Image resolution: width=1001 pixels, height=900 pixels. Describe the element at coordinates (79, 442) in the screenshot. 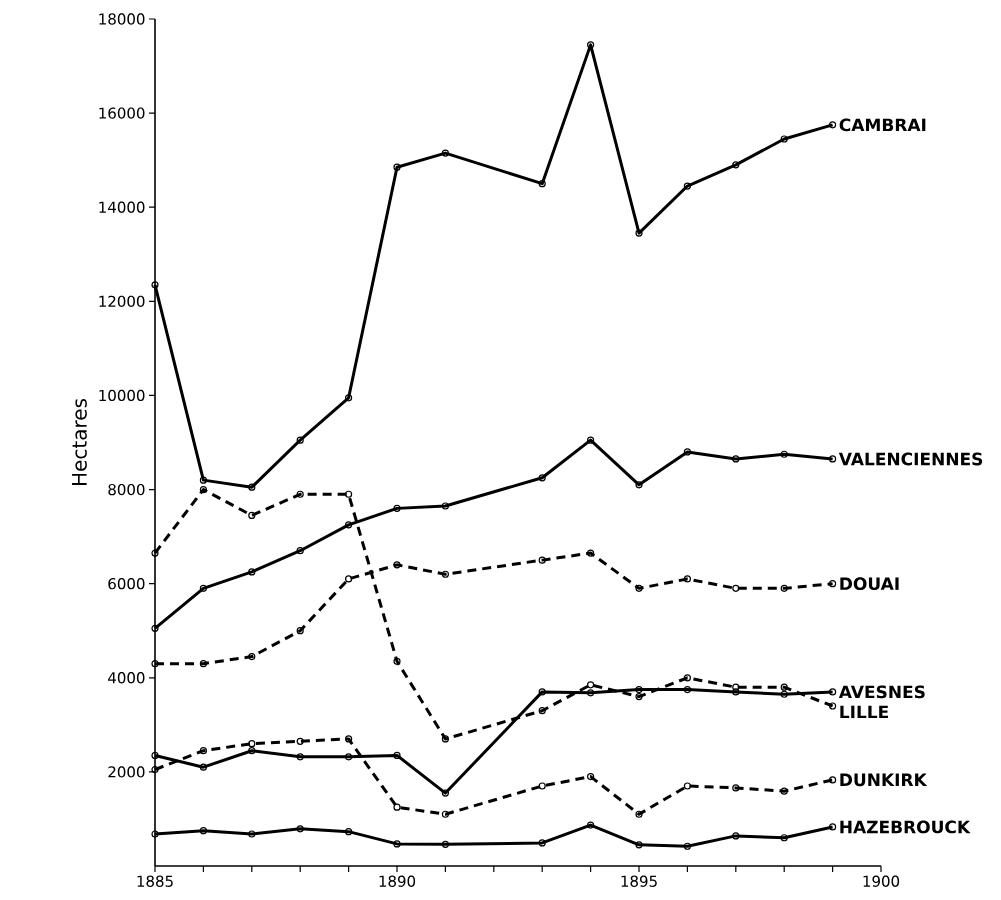

I see `y-axis-title: Hectares` at that location.